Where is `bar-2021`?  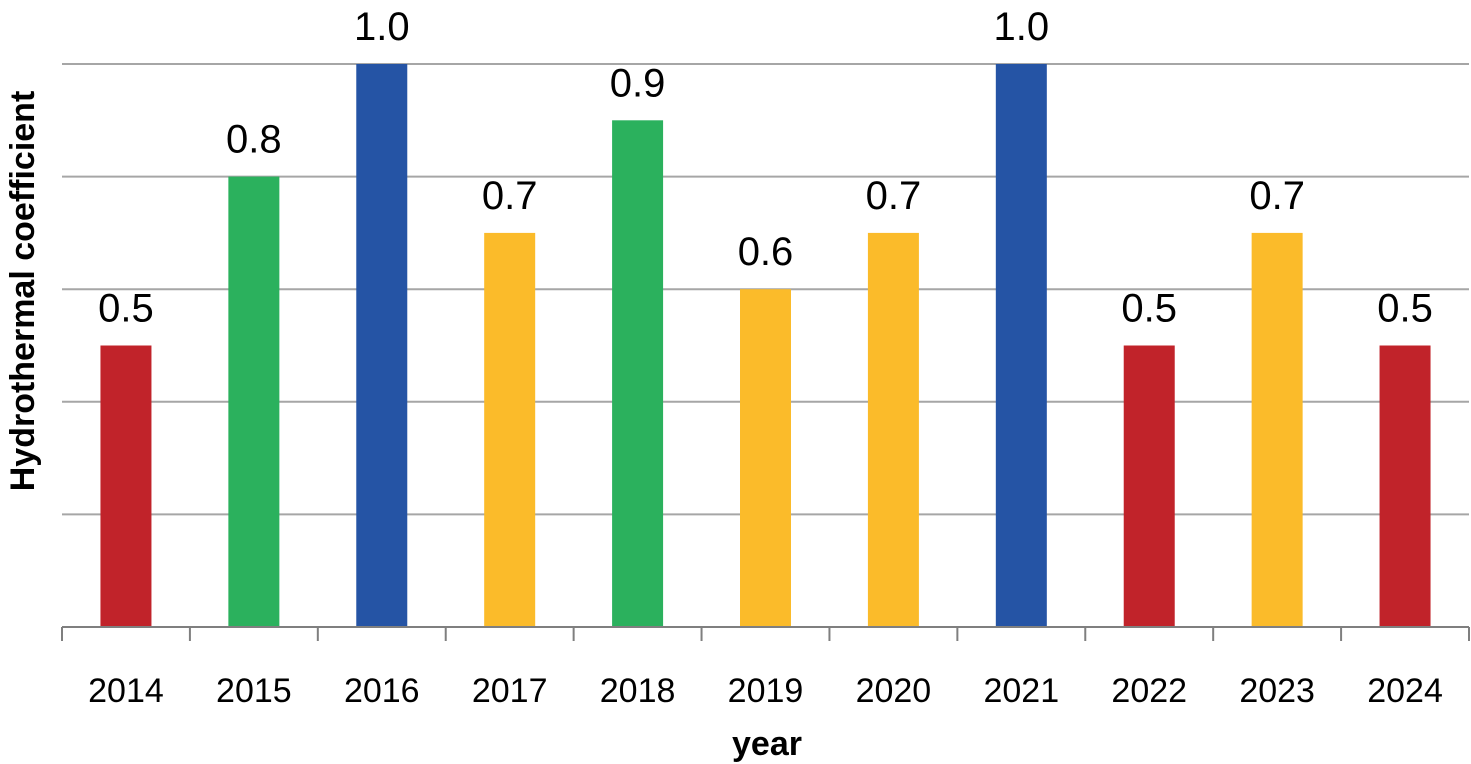
bar-2021 is located at coordinates (1021, 345).